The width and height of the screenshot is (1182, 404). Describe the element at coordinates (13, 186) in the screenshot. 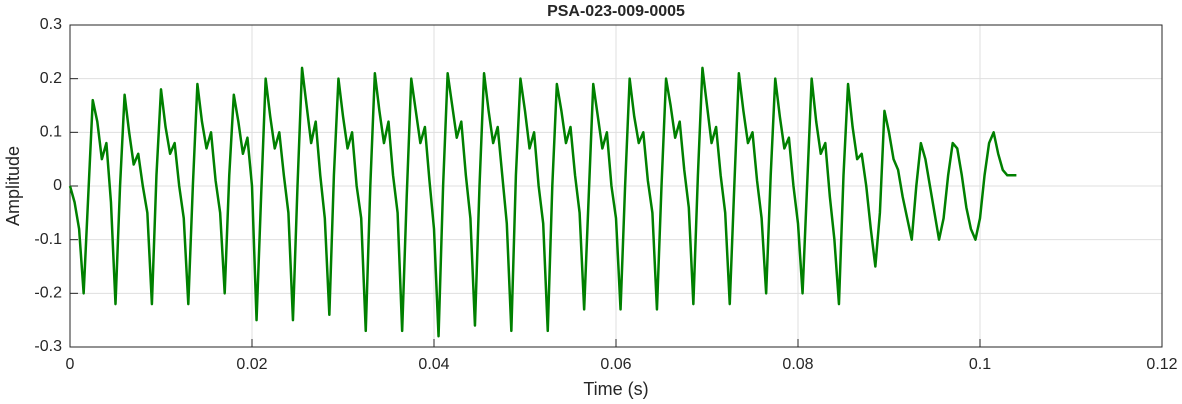

I see `y-axis-label: Amplitude` at that location.